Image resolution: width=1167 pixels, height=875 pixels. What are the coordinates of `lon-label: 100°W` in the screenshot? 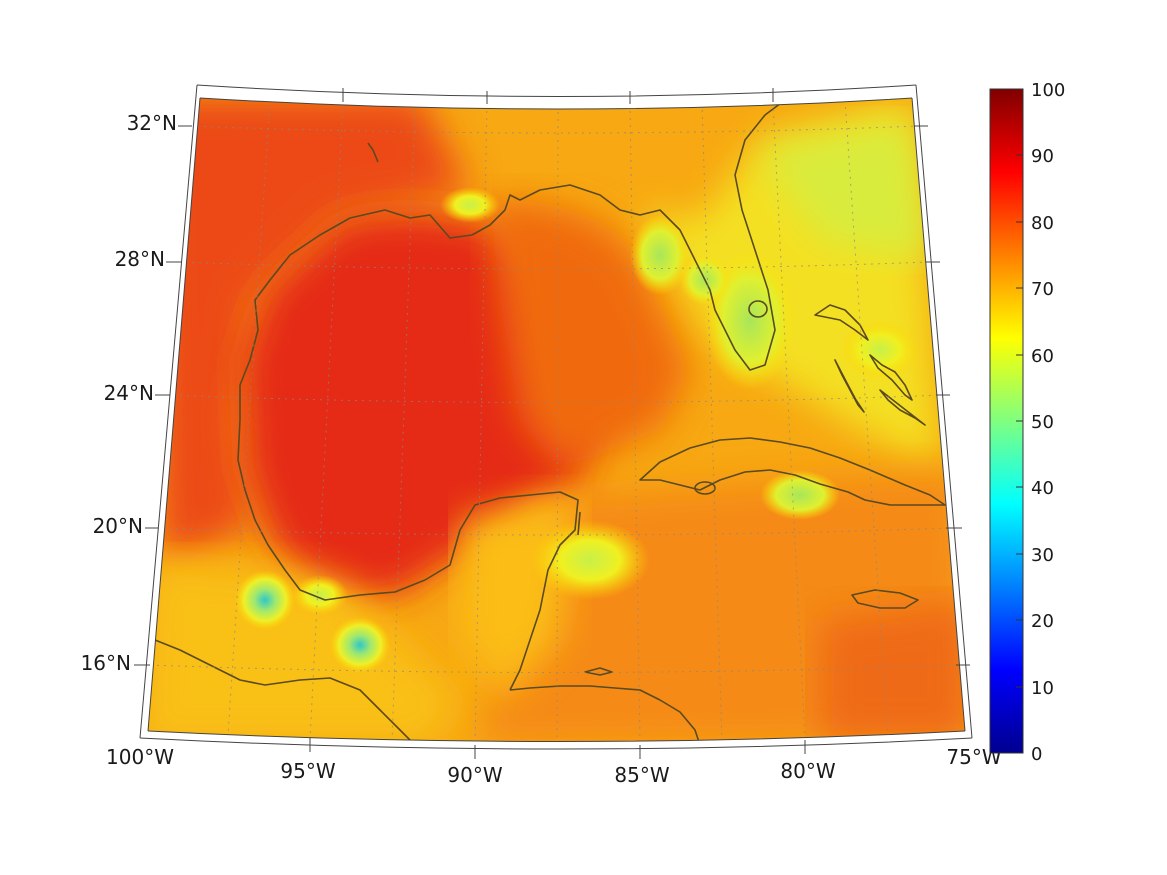 It's located at (140, 757).